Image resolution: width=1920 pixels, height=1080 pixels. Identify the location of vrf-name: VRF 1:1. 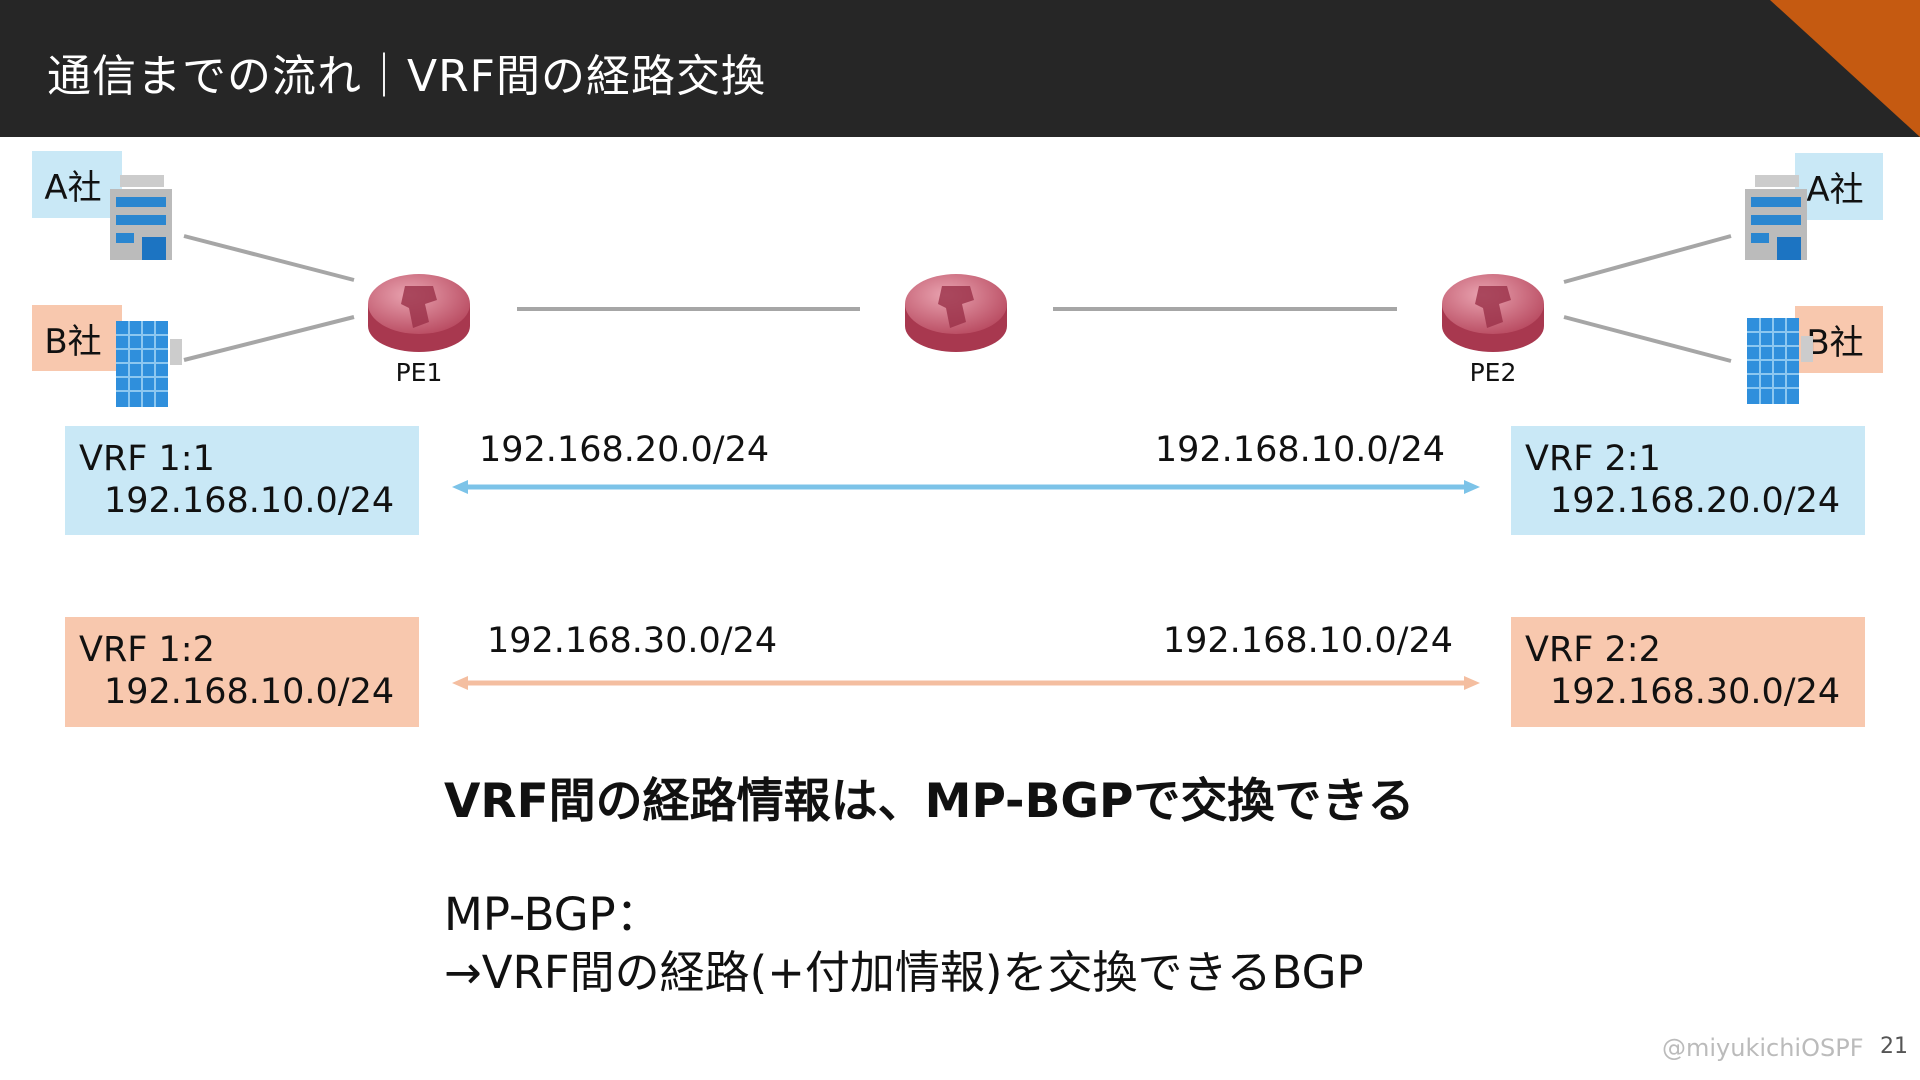
(147, 459).